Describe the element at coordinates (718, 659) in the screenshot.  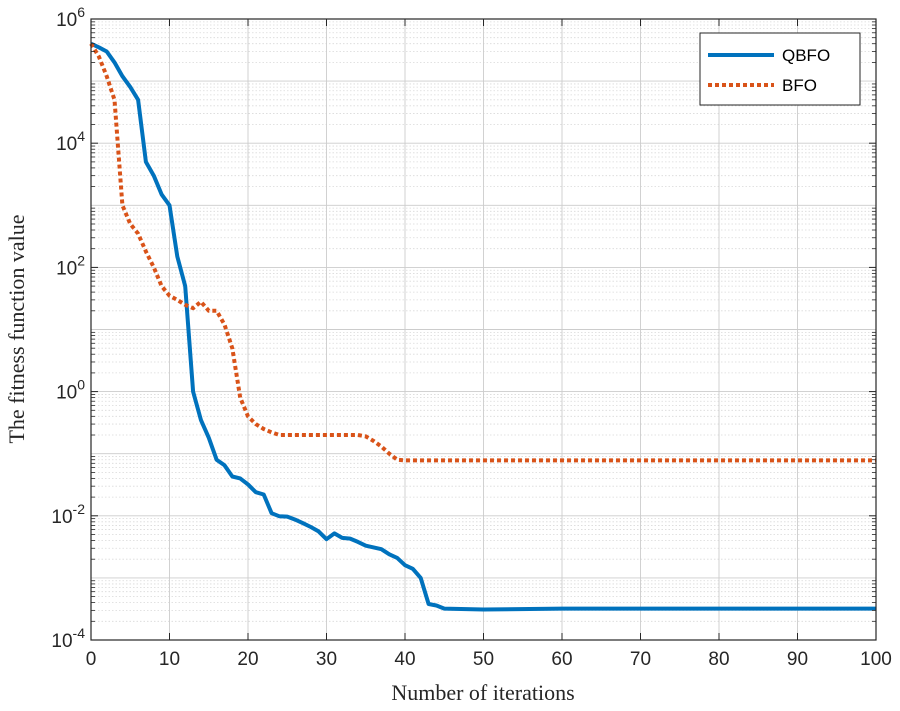
I see `x-tick-label: 80` at that location.